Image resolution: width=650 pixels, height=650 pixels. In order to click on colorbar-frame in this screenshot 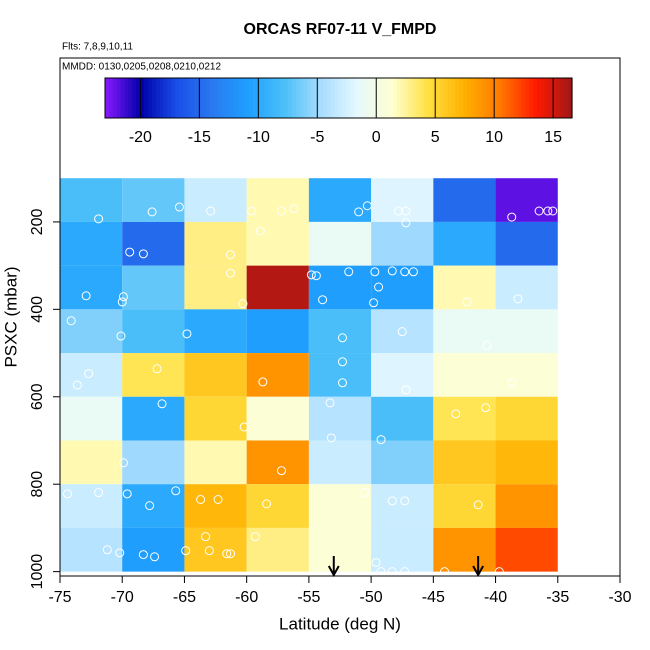, I will do `click(338, 98)`.